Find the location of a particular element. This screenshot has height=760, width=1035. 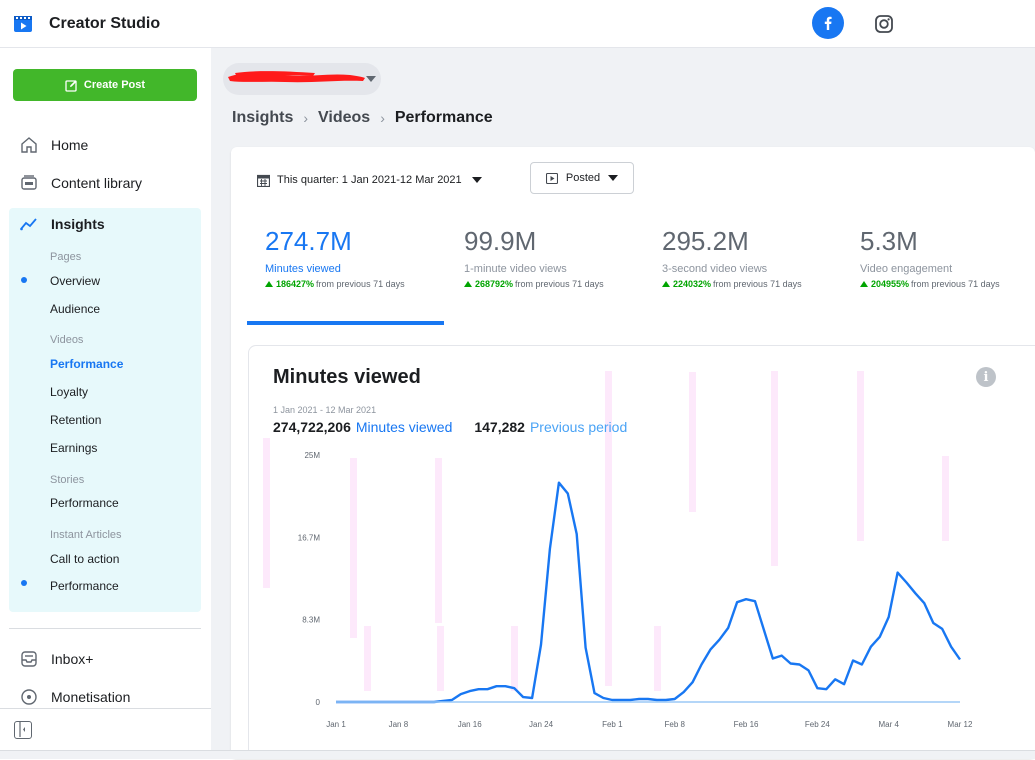

page-selector is located at coordinates (302, 79).